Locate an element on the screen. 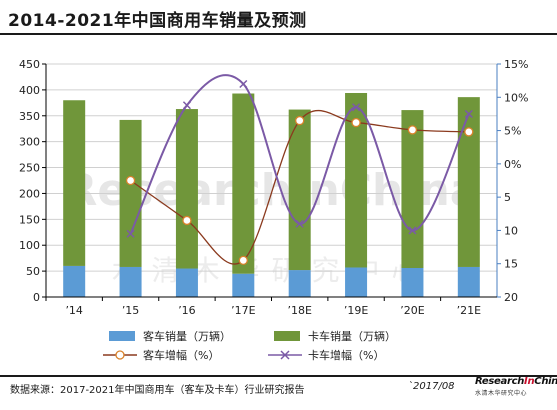  logo-wordmark: ResearchInChina is located at coordinates (516, 381).